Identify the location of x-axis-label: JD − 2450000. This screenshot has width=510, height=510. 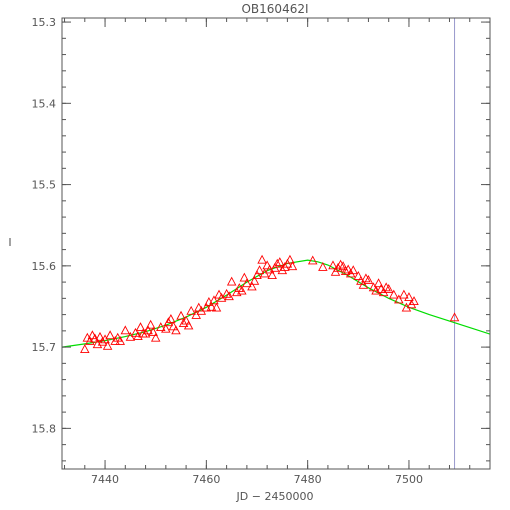
(275, 496).